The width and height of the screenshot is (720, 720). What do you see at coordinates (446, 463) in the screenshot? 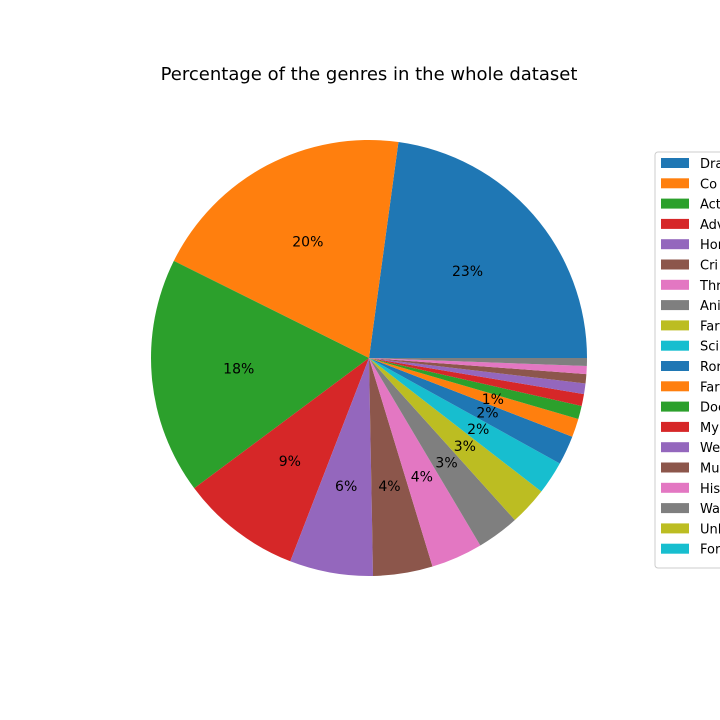
I see `pie-slice-label-7: 3%` at bounding box center [446, 463].